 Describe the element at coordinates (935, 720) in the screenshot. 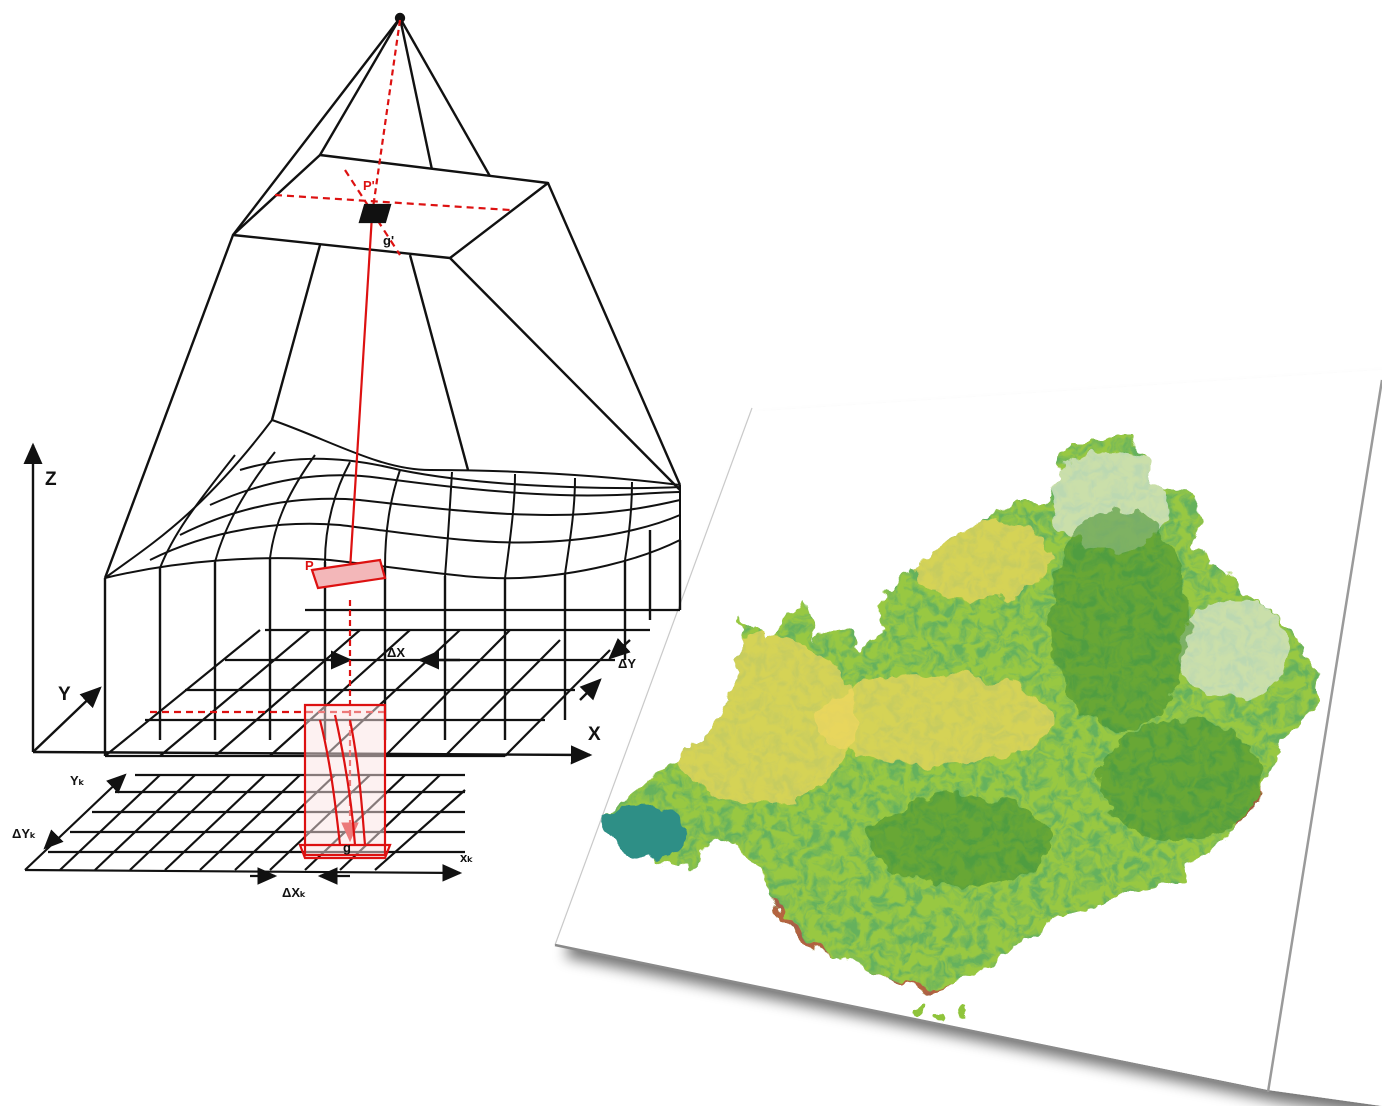

I see `map-agriculture-central` at that location.